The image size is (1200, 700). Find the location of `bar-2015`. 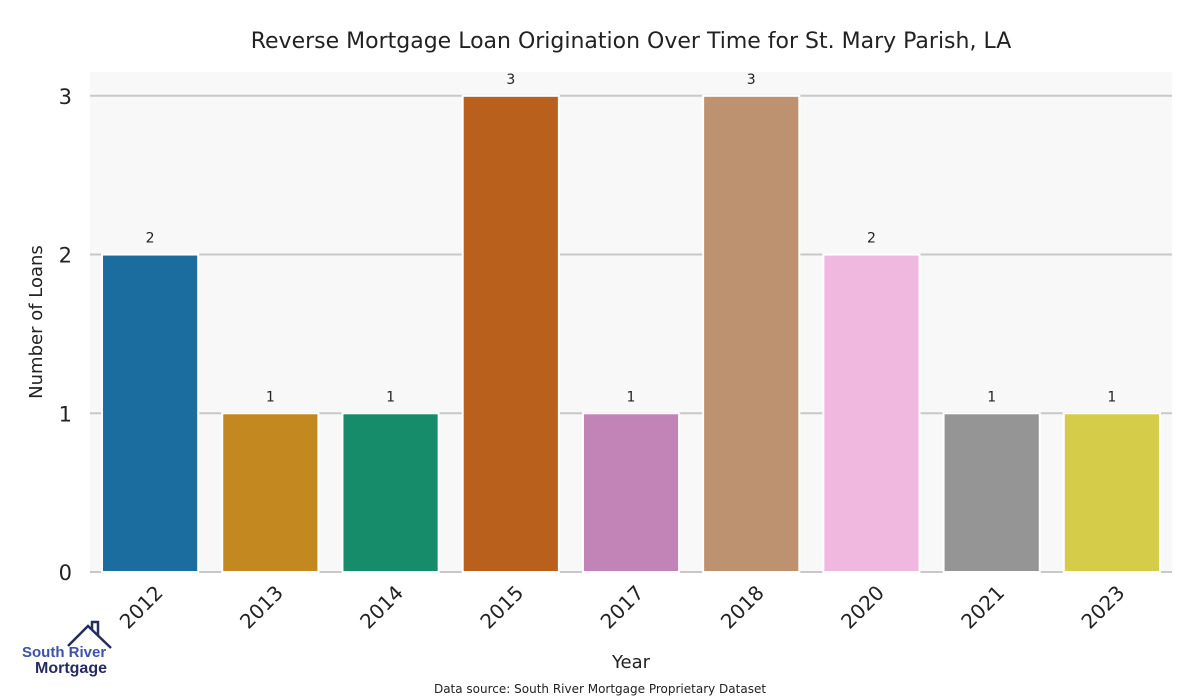

bar-2015 is located at coordinates (510, 334).